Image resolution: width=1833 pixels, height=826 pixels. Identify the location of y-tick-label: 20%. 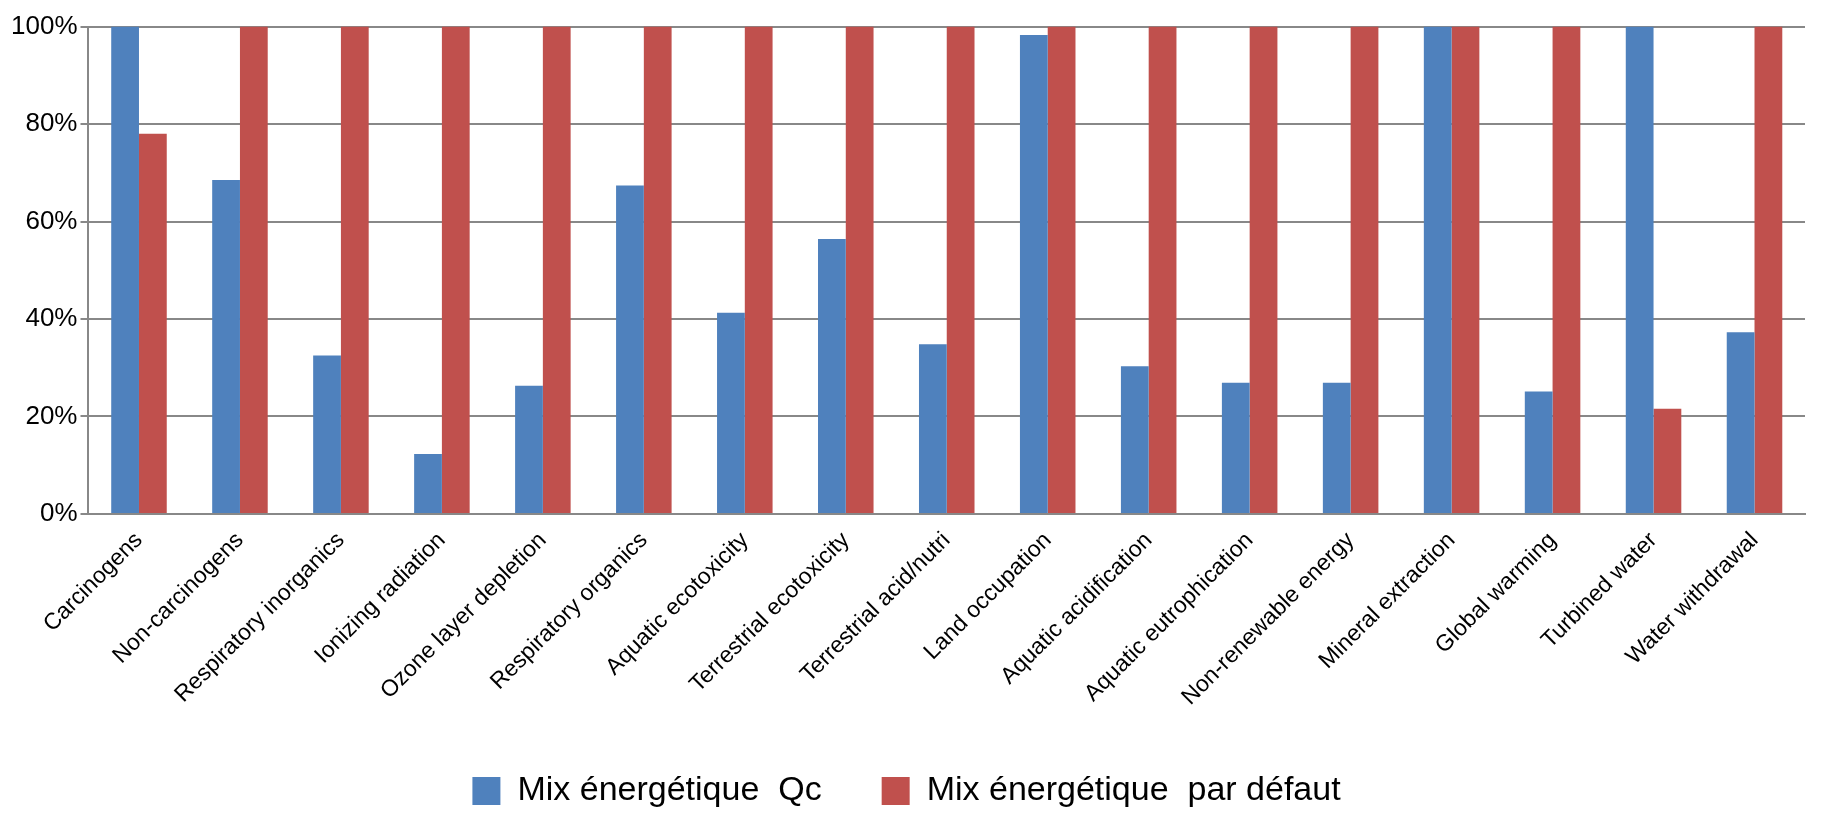
(51, 414).